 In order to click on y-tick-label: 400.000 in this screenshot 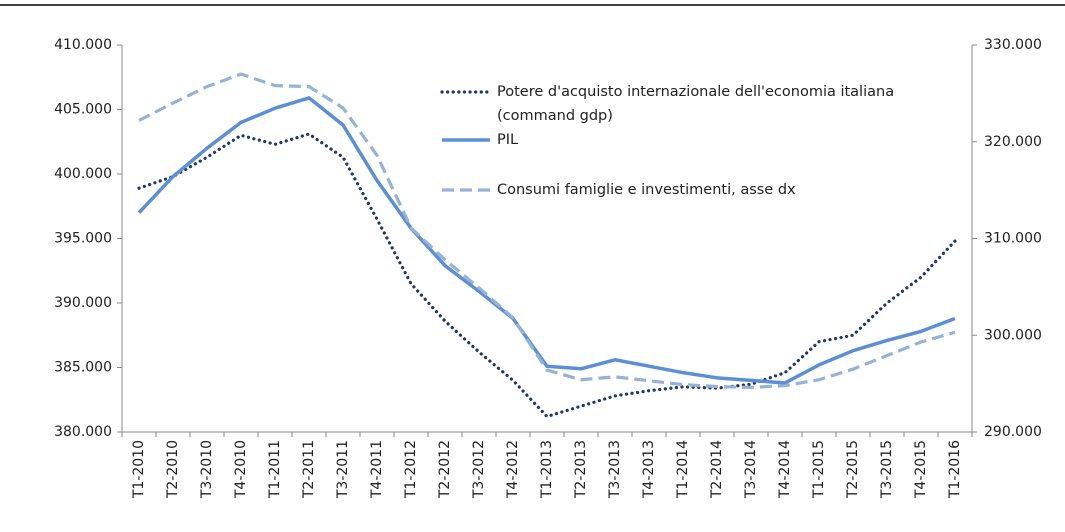, I will do `click(83, 174)`.